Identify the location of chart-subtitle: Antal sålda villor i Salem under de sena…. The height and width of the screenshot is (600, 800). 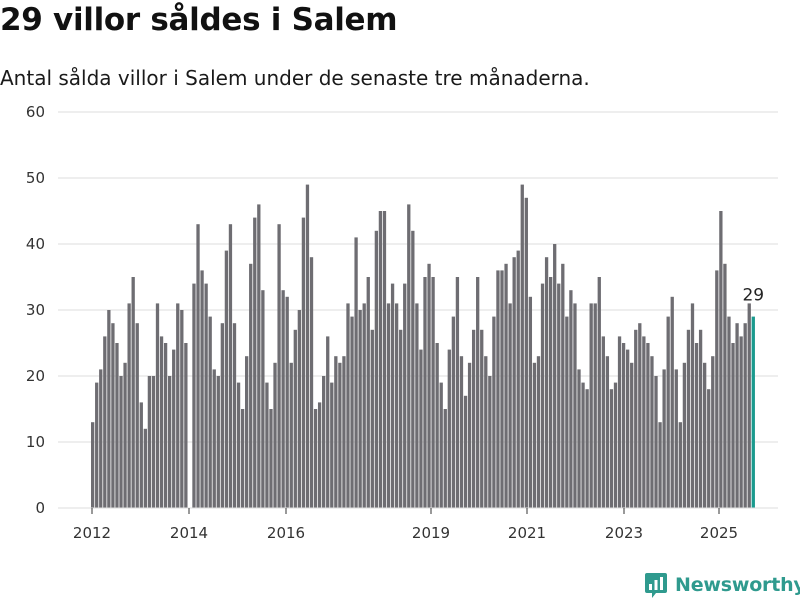
(295, 78).